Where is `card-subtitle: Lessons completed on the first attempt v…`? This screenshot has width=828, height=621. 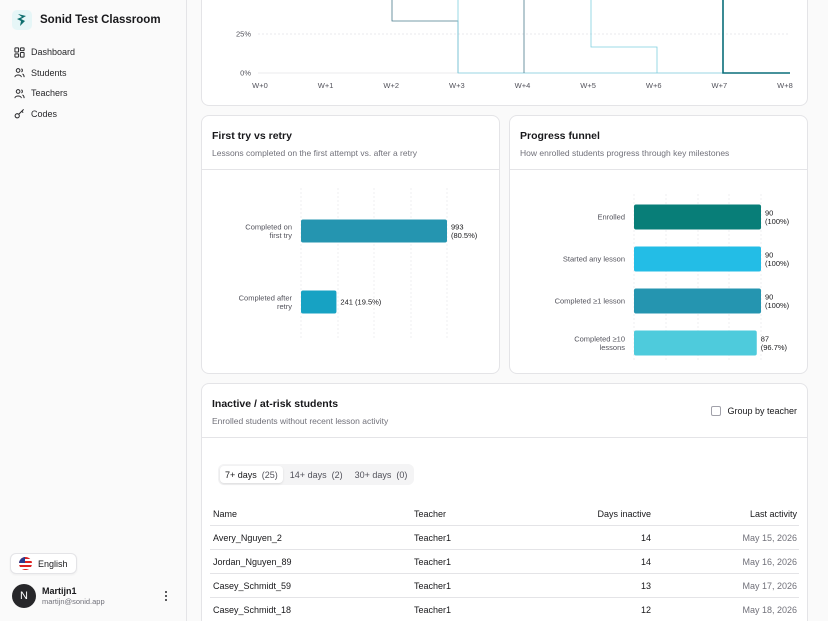 card-subtitle: Lessons completed on the first attempt v… is located at coordinates (315, 153).